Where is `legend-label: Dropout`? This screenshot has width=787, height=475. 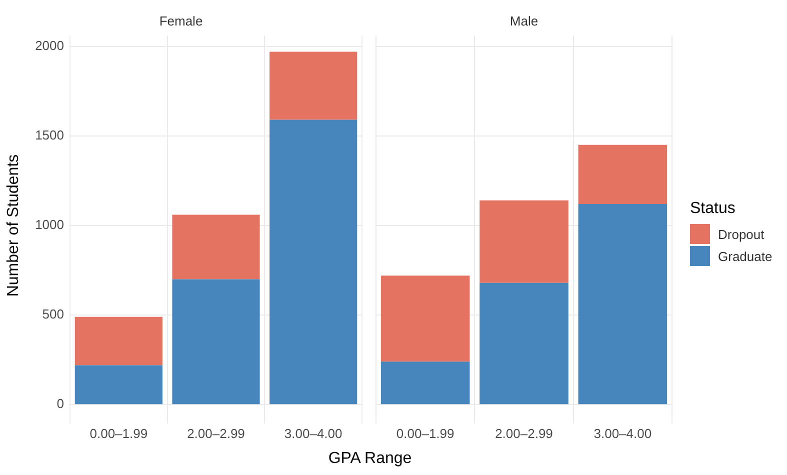 legend-label: Dropout is located at coordinates (741, 234).